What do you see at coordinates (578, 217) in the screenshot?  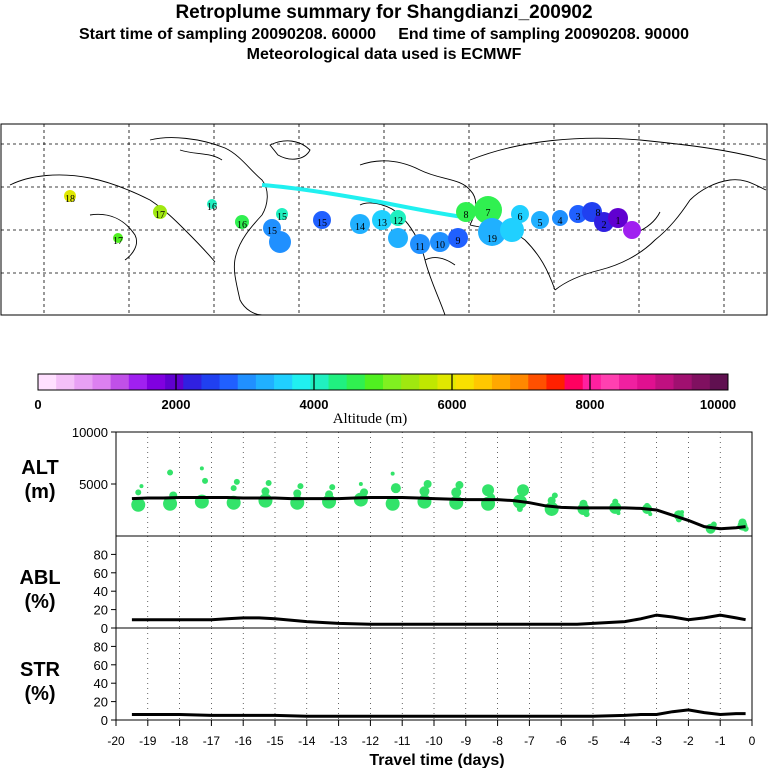 I see `map-plume-label: 3` at bounding box center [578, 217].